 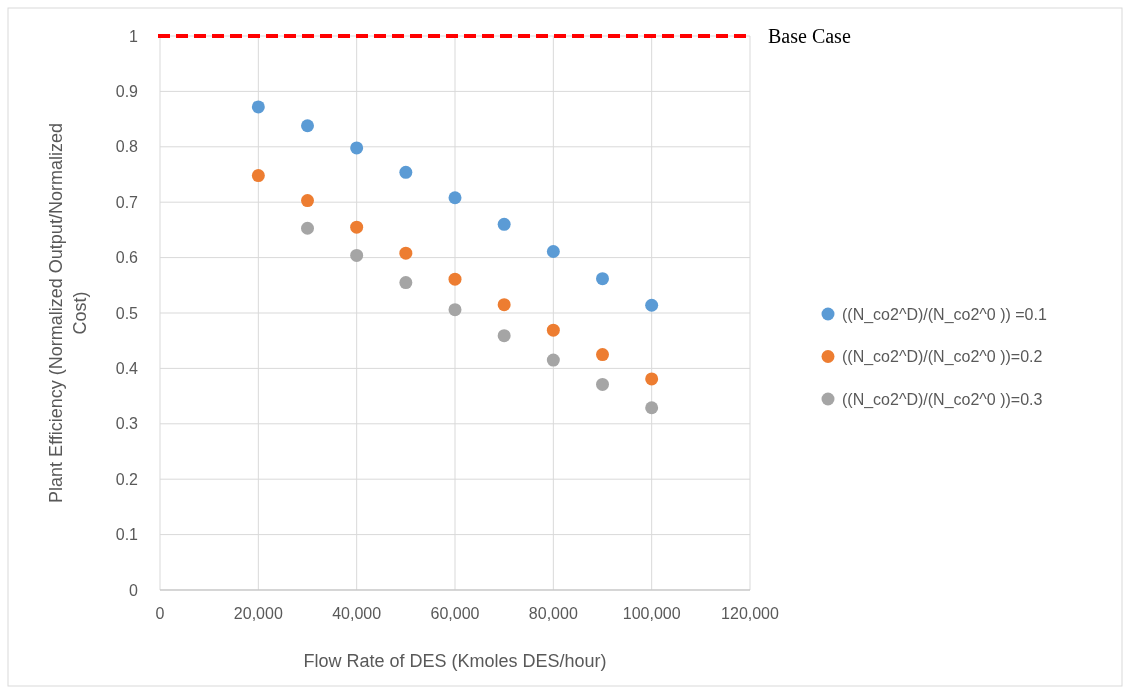 I want to click on x-tick-label: 100,000, so click(x=651, y=613).